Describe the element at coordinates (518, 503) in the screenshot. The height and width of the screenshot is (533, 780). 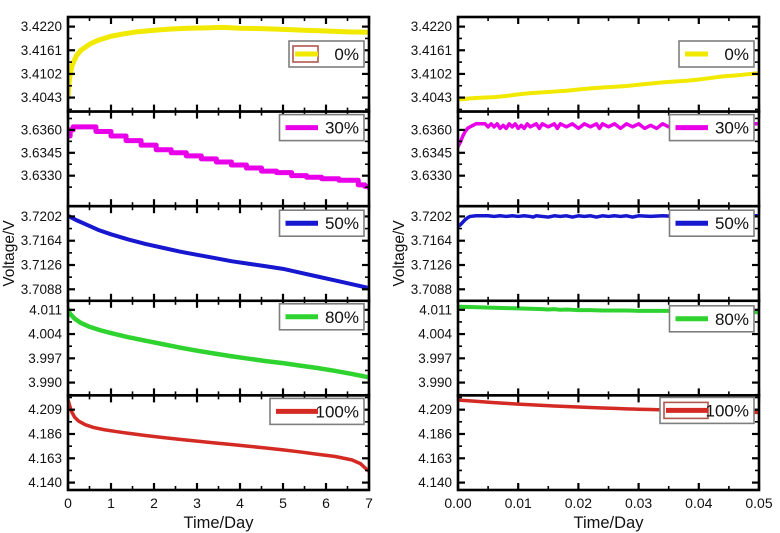
I see `x-tick-label: 0.01` at that location.